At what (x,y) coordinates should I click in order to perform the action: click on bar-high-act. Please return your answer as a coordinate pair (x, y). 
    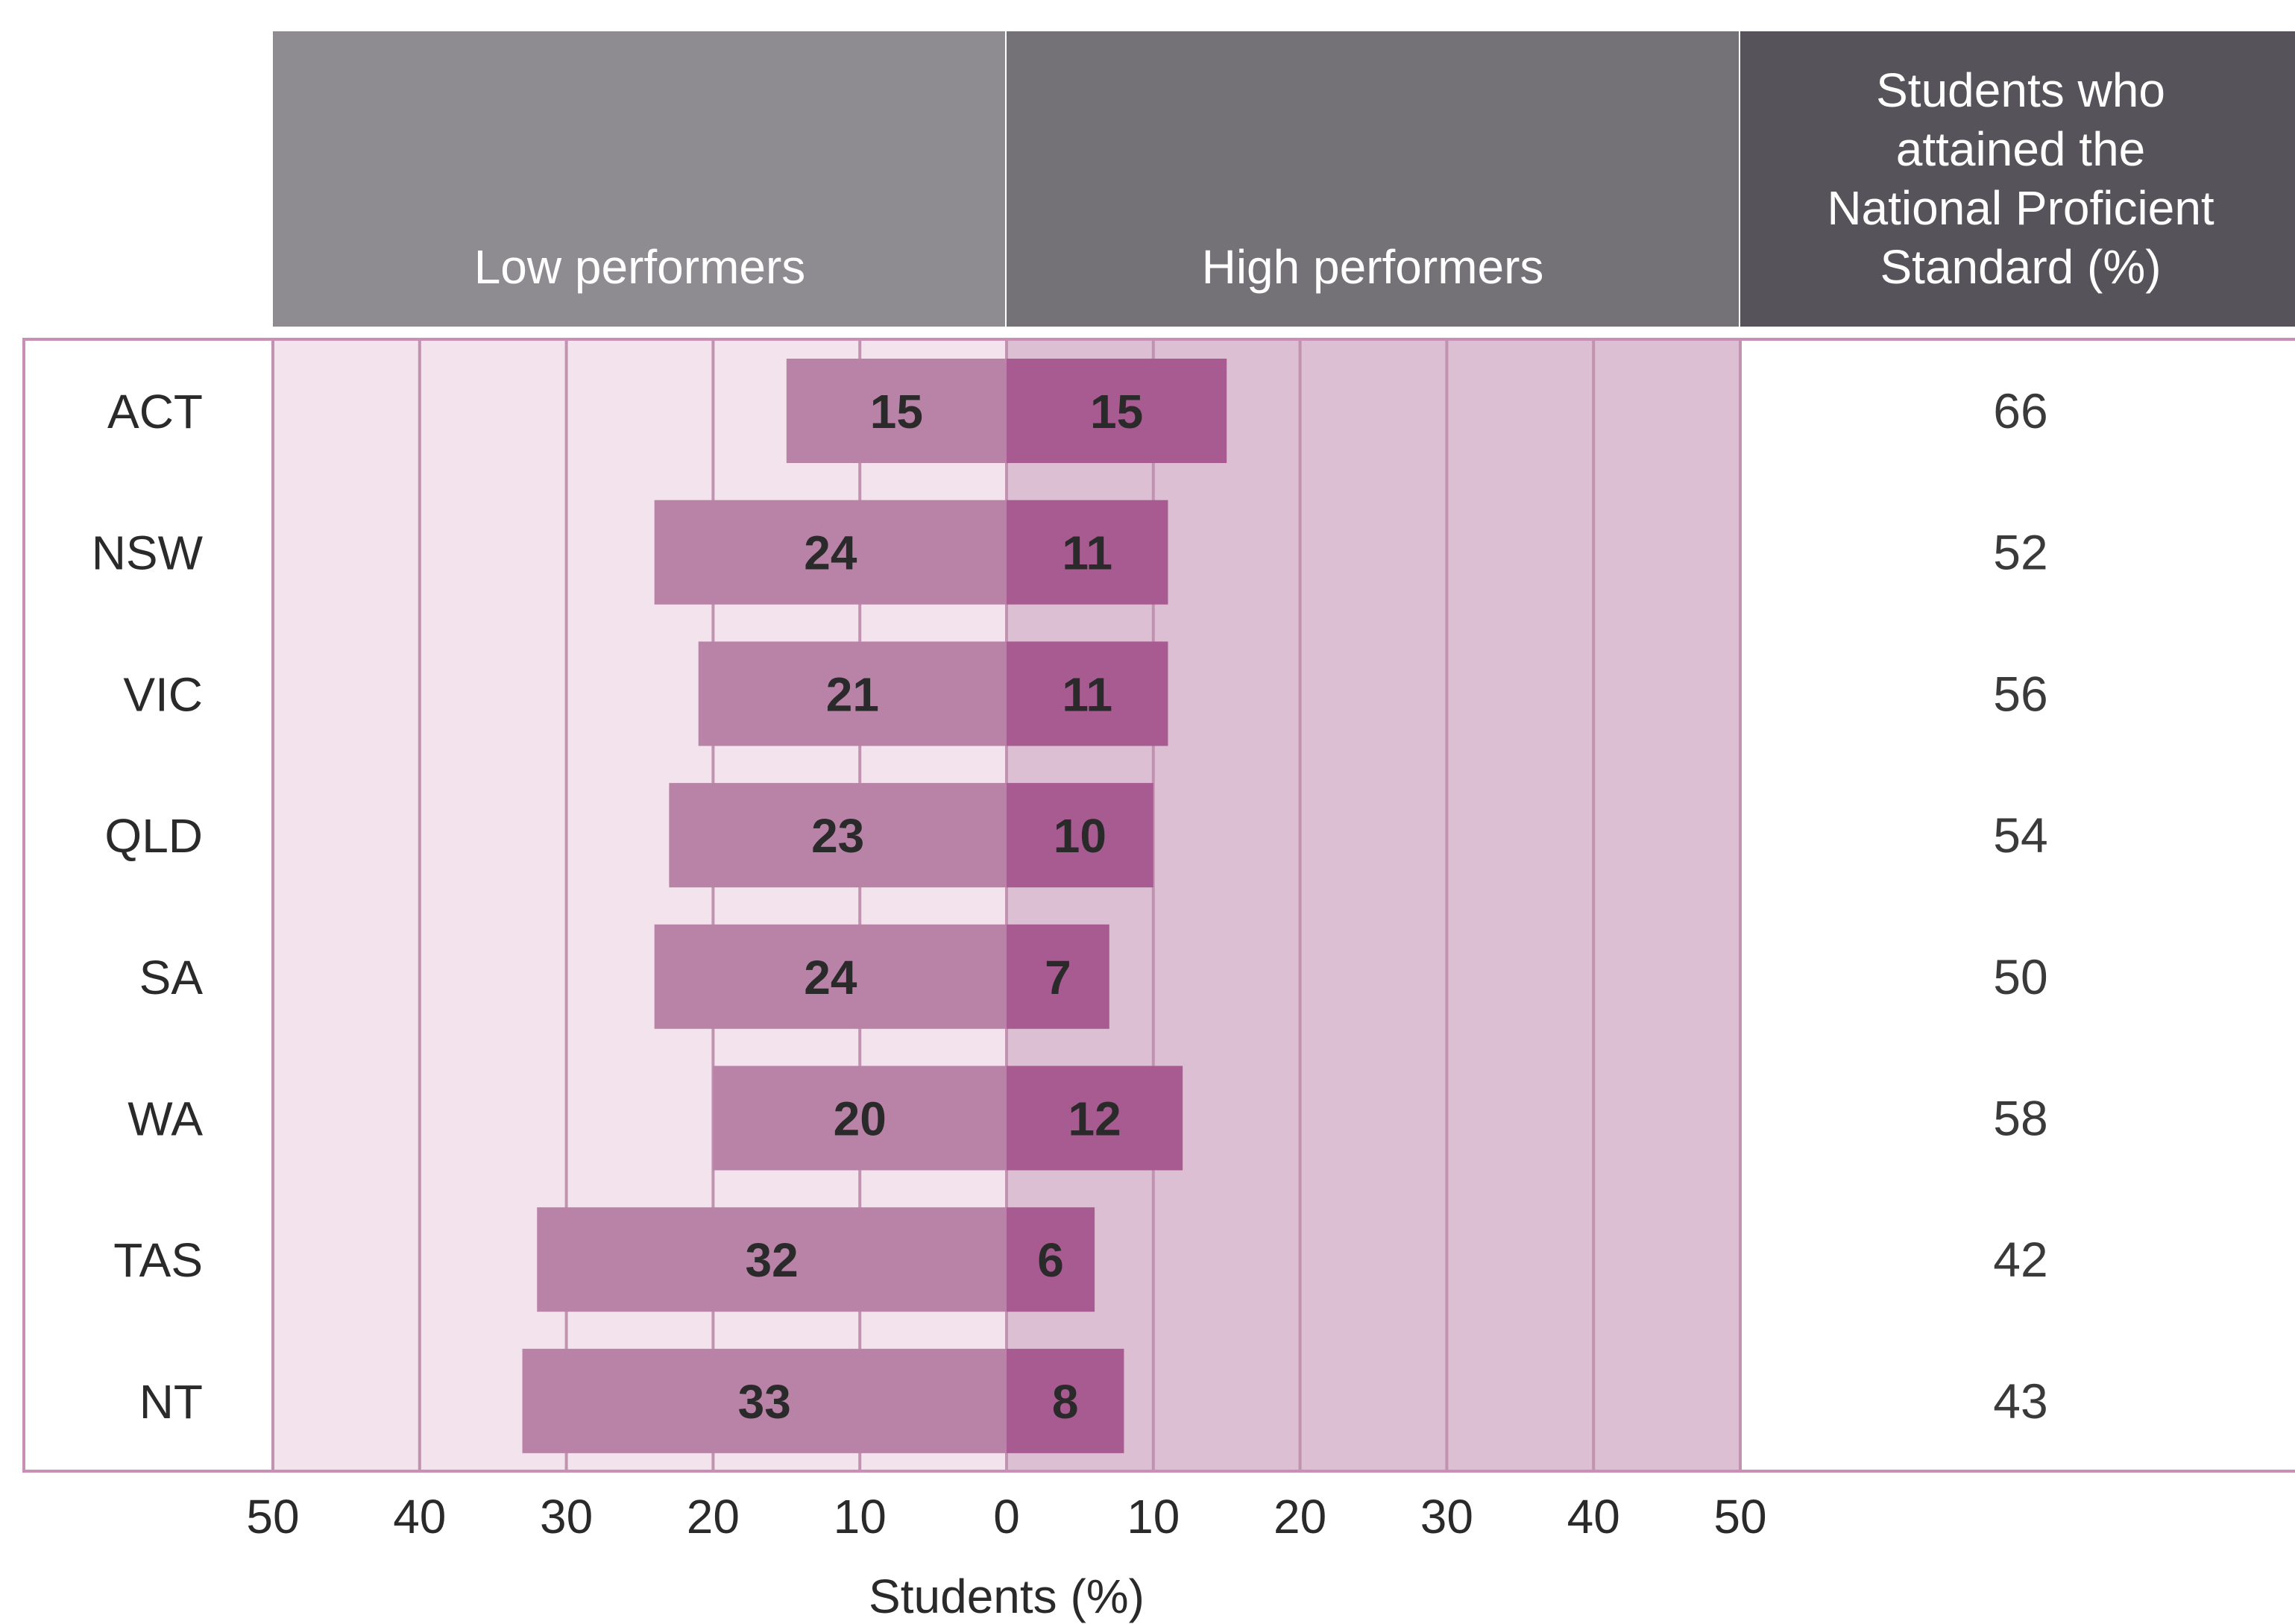
    Looking at the image, I should click on (1117, 411).